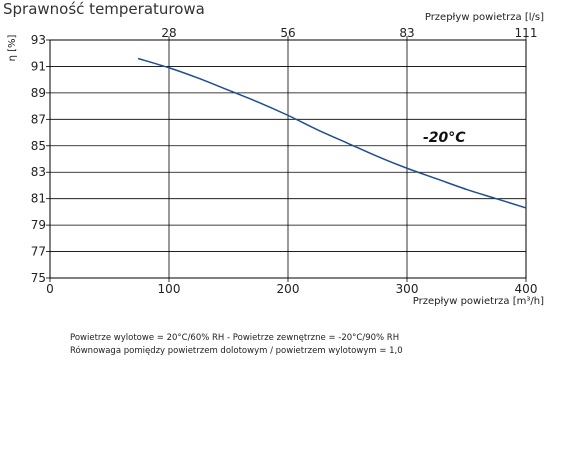  Describe the element at coordinates (12, 47) in the screenshot. I see `y-axis-label: η [%]` at that location.